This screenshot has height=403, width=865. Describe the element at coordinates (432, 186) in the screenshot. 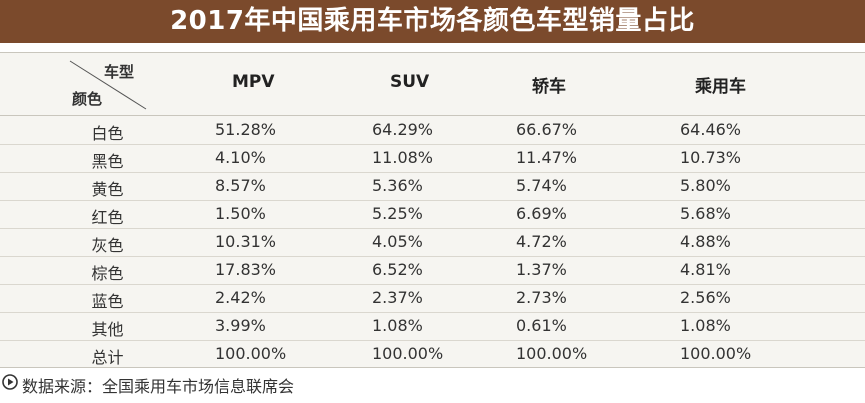

I see `table-row: 黄色 8.57% 5.36% 5.74% 5.80%` at that location.